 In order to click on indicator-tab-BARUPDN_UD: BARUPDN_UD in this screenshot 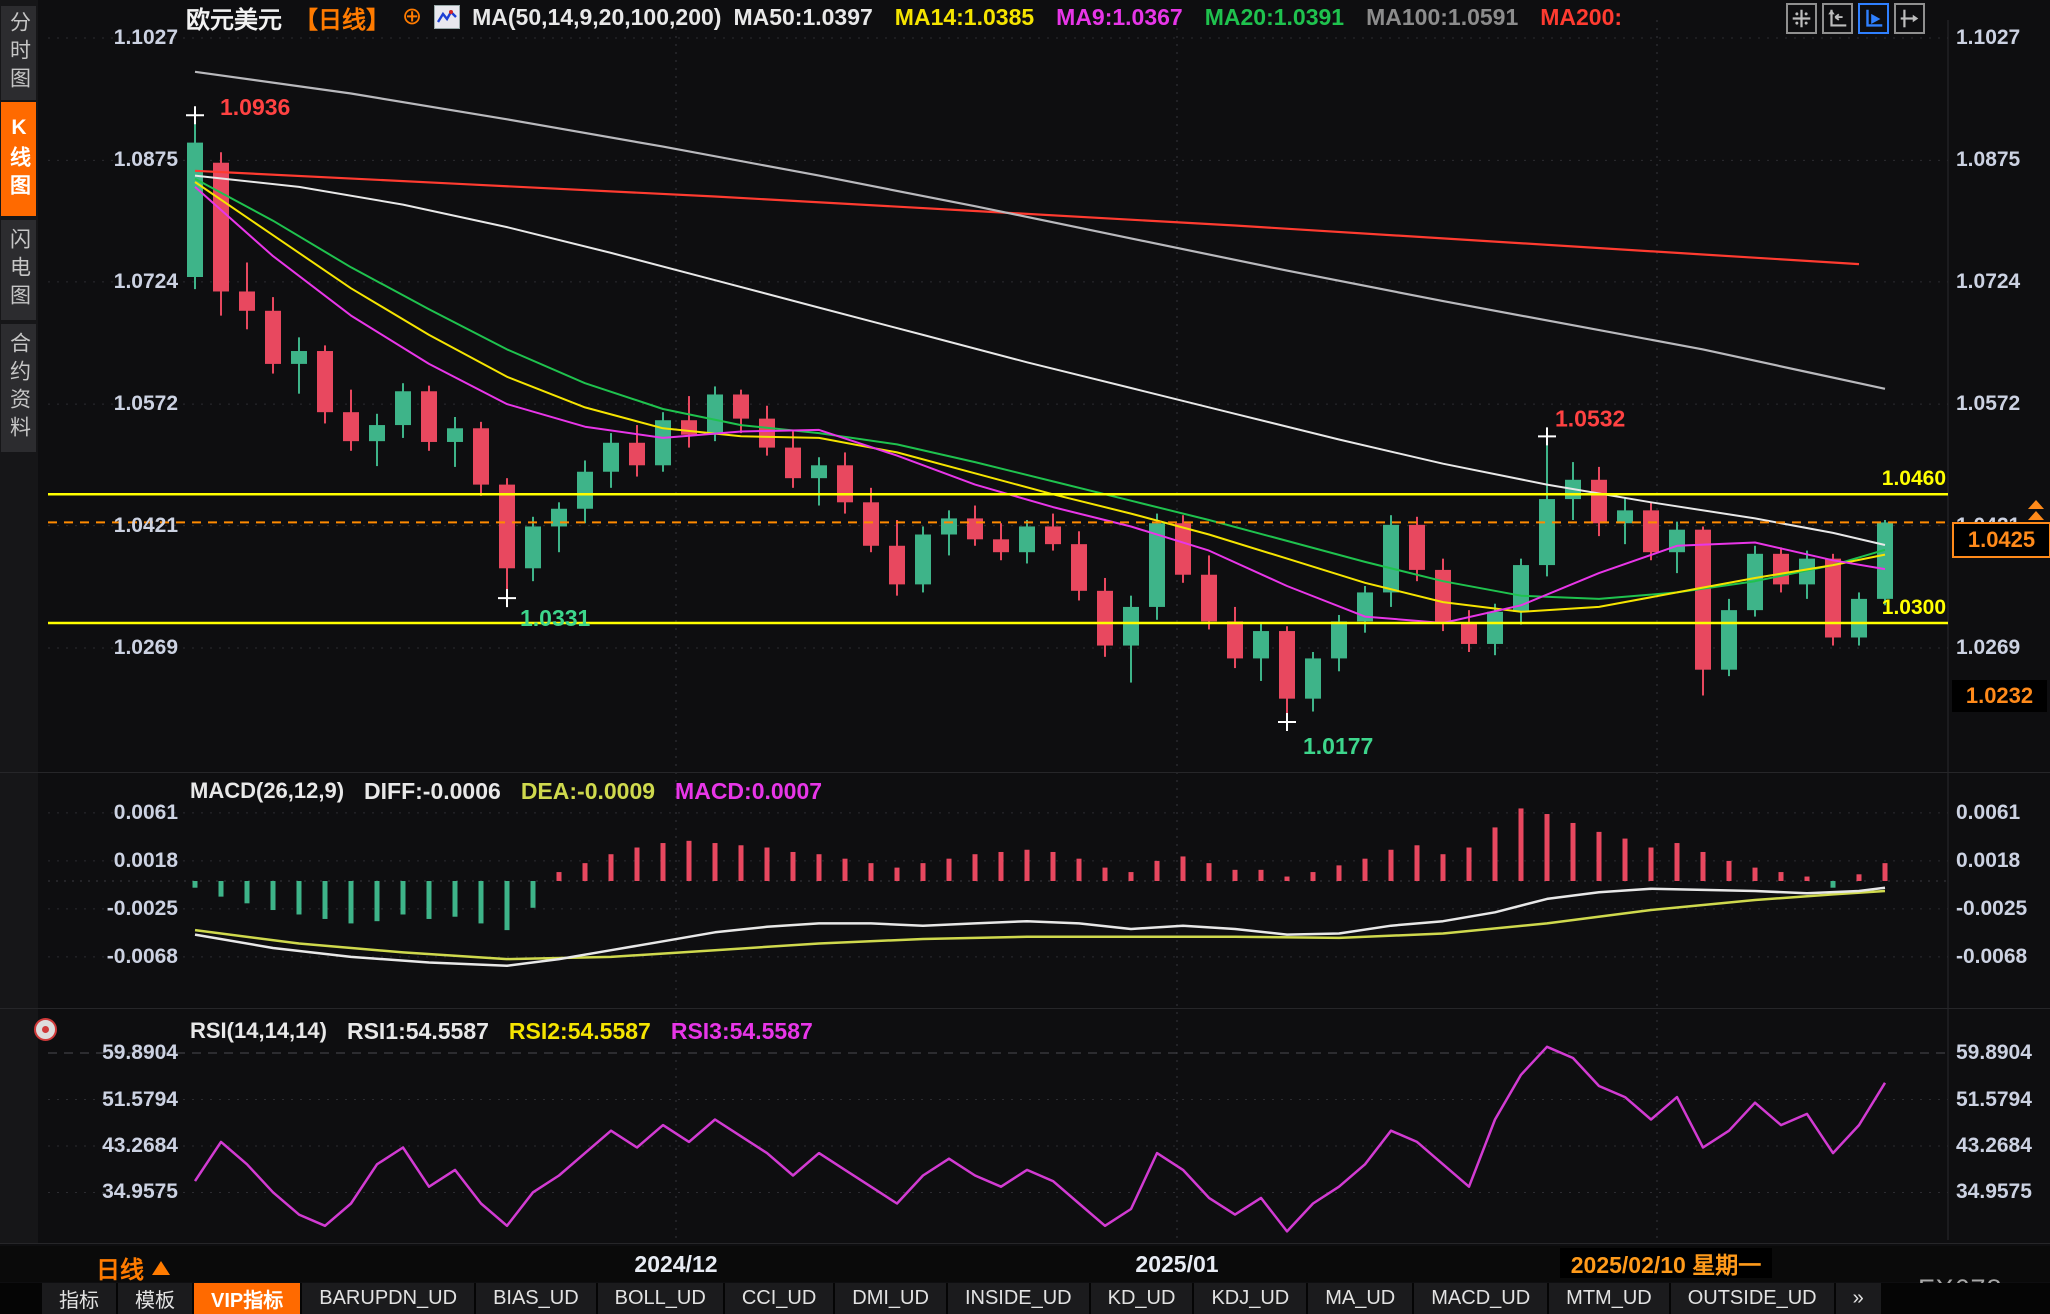, I will do `click(388, 1298)`.